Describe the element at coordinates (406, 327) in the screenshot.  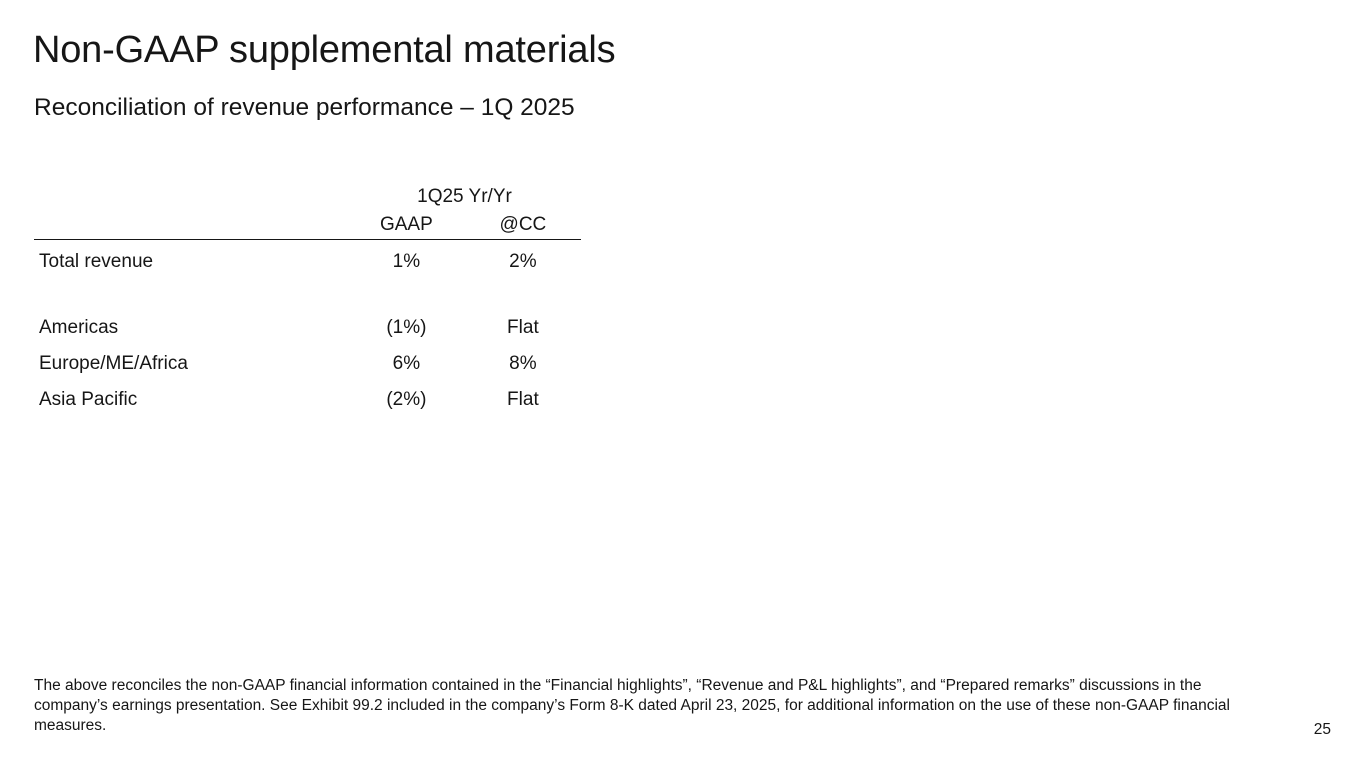
I see `gaap-value: (1%)` at that location.